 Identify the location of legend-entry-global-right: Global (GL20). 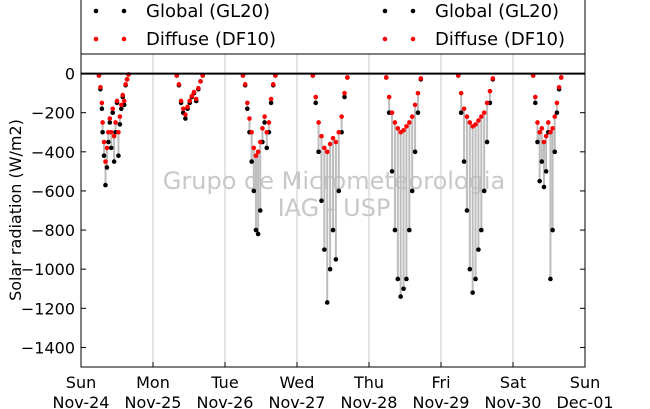
(470, 11).